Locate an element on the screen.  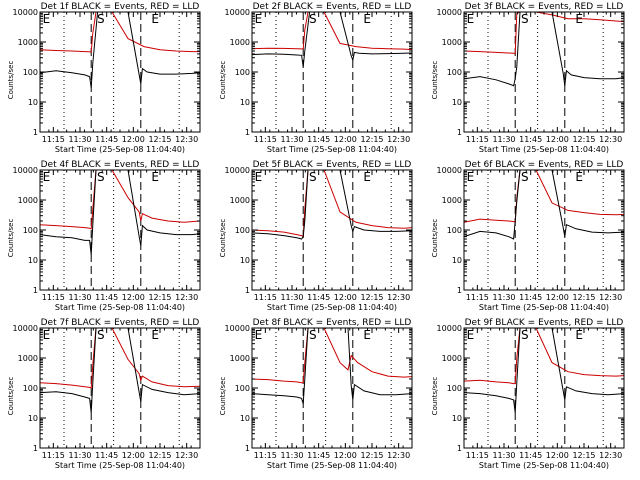
chart-title: Det 9f BLACK = Events, RED = LLD is located at coordinates (544, 323).